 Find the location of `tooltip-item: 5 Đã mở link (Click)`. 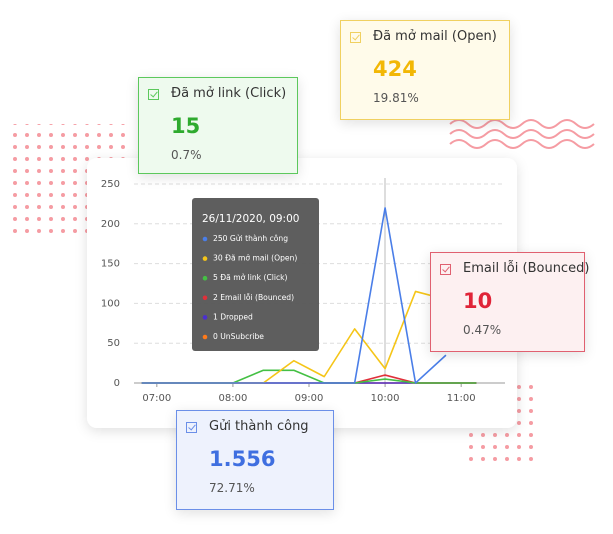

tooltip-item: 5 Đã mở link (Click) is located at coordinates (250, 277).